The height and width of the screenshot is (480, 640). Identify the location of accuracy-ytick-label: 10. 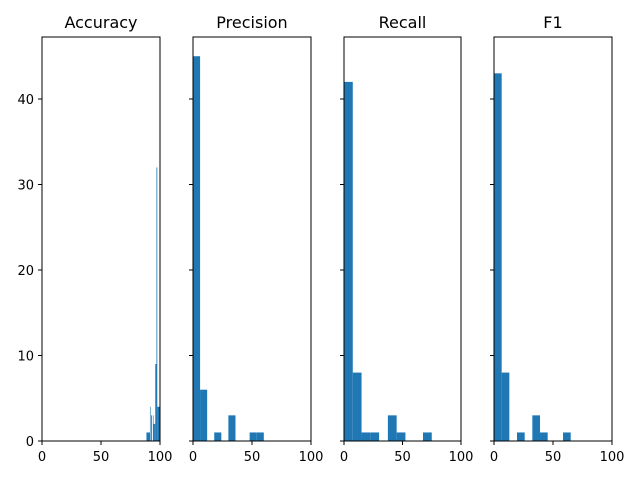
(25, 356).